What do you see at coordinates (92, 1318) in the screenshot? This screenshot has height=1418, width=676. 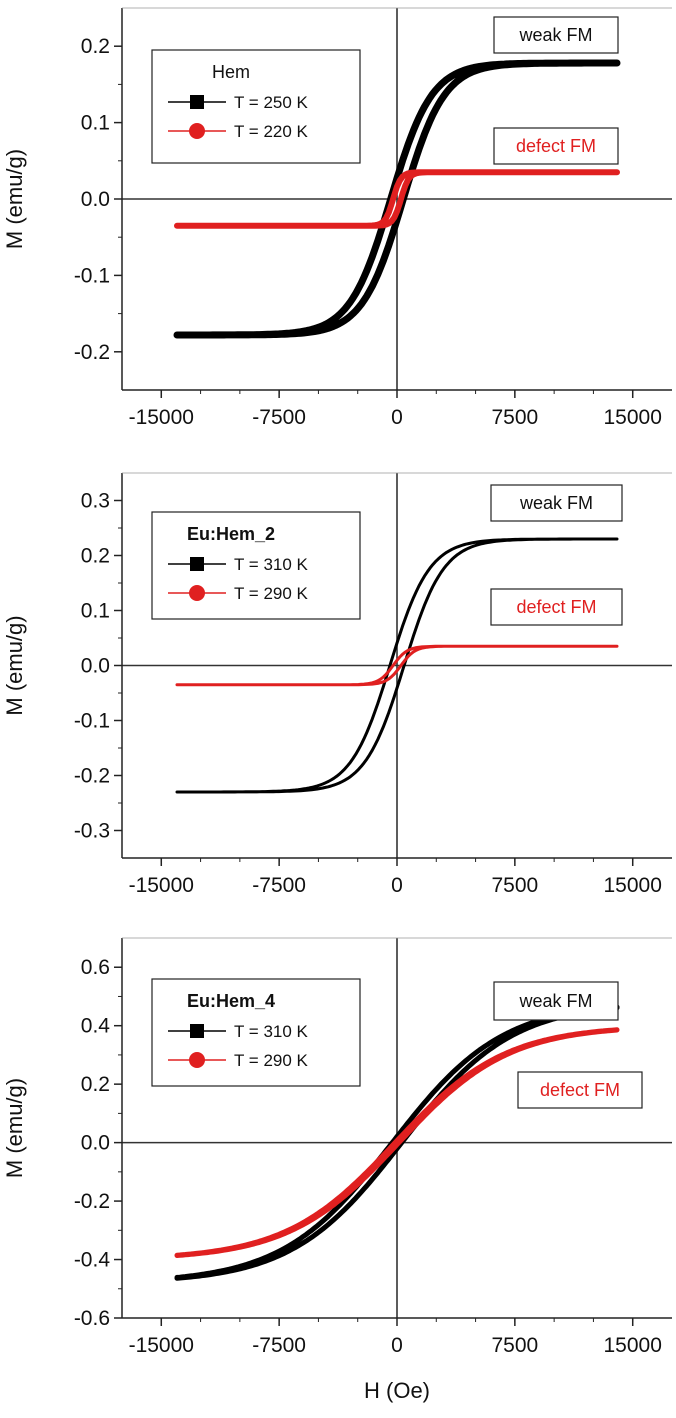 I see `y-tick-label: -0.6` at bounding box center [92, 1318].